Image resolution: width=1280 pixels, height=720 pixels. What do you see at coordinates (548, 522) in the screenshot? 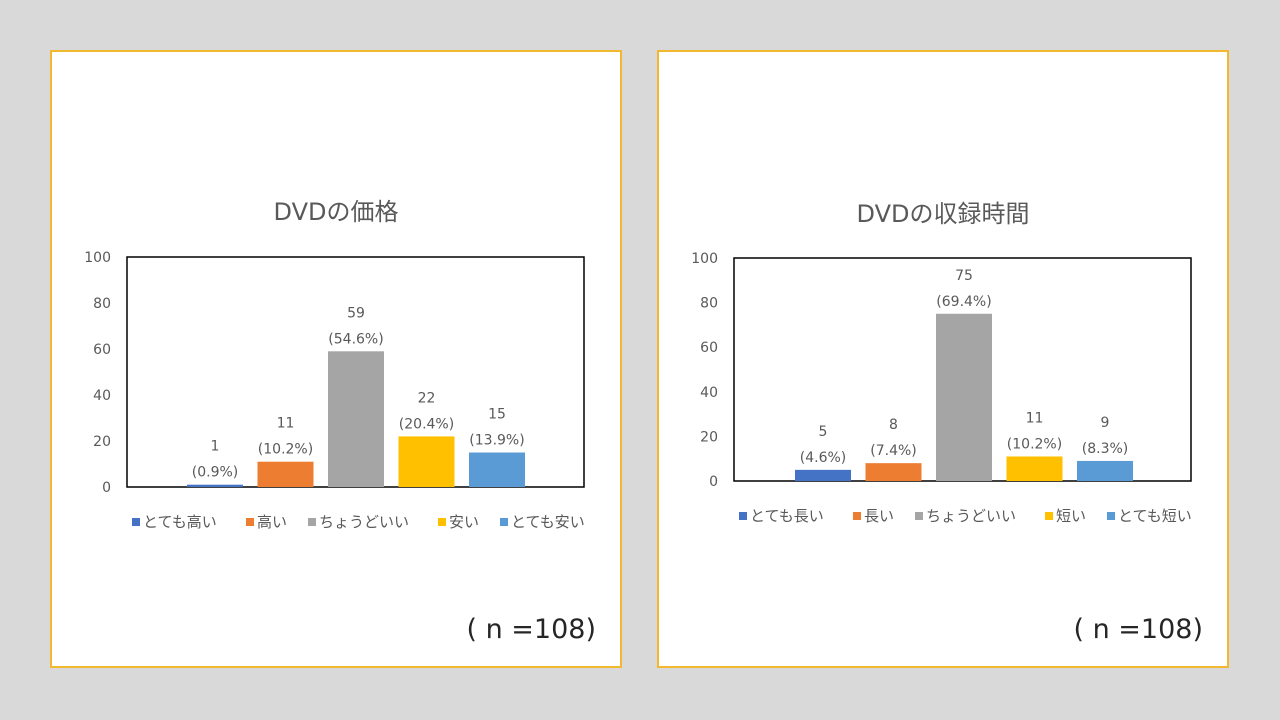
I see `legend-label: とても安い` at bounding box center [548, 522].